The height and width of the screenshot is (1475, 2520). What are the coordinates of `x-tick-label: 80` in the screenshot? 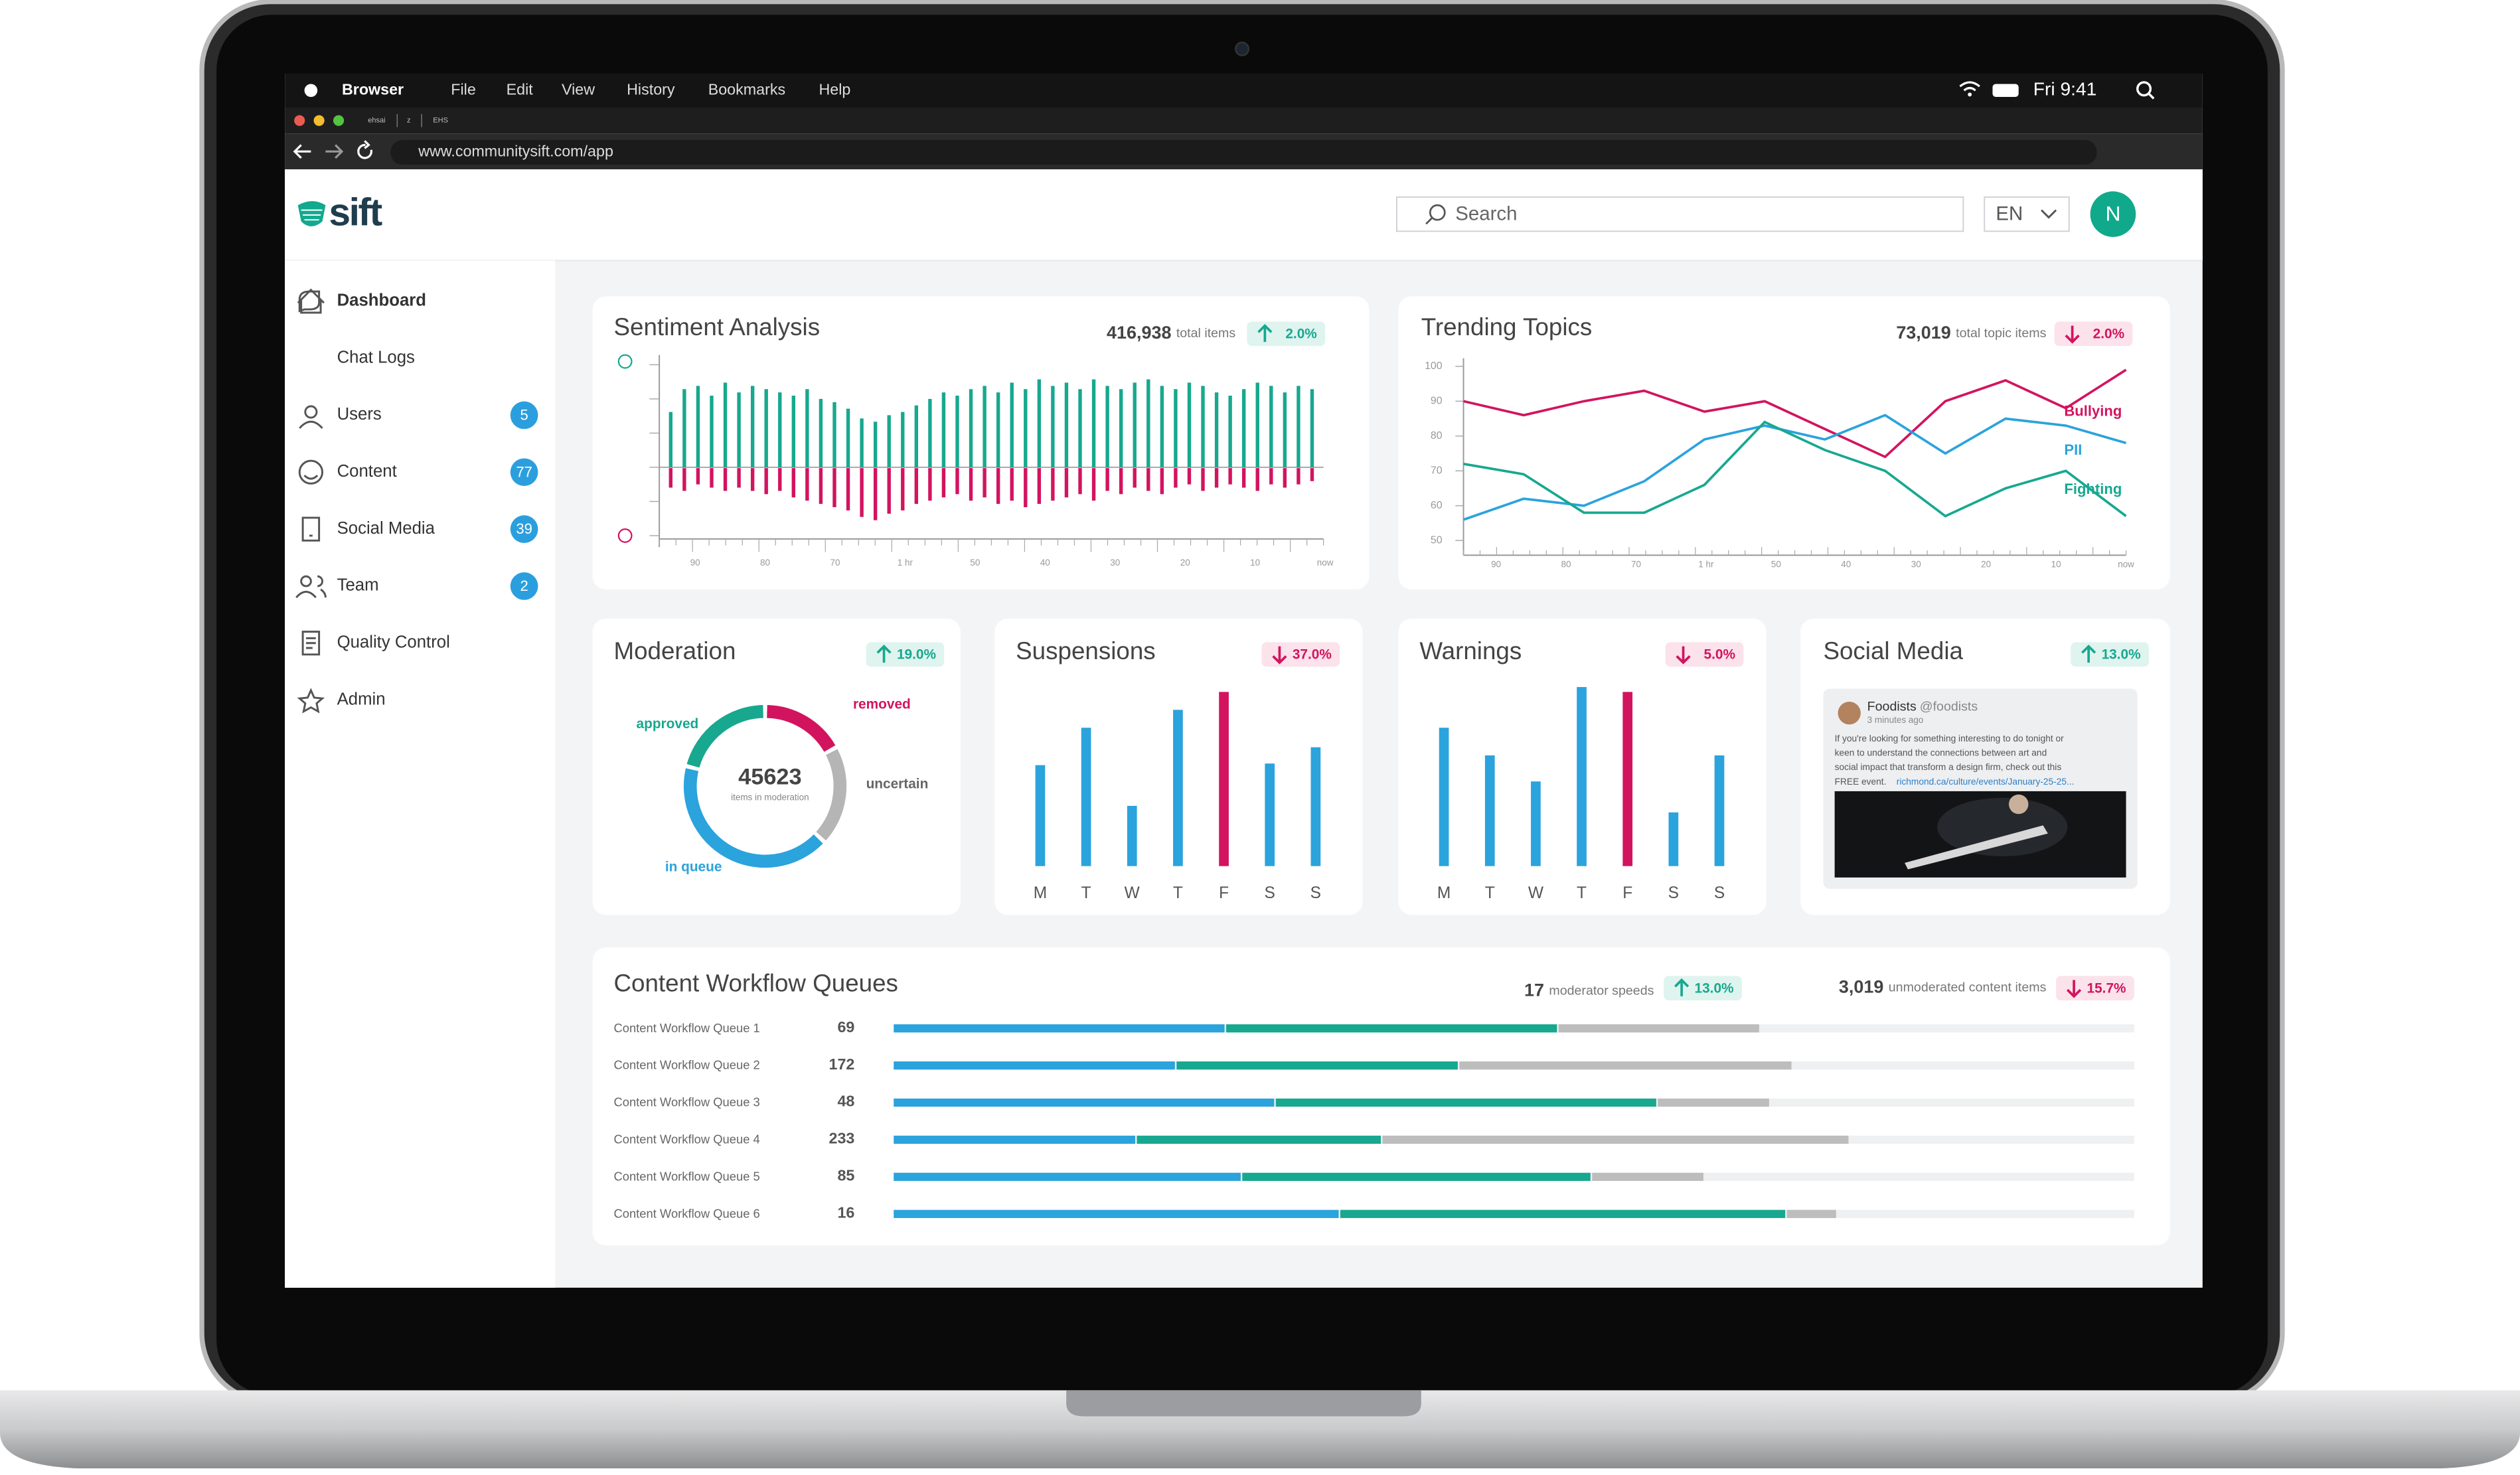 It's located at (765, 563).